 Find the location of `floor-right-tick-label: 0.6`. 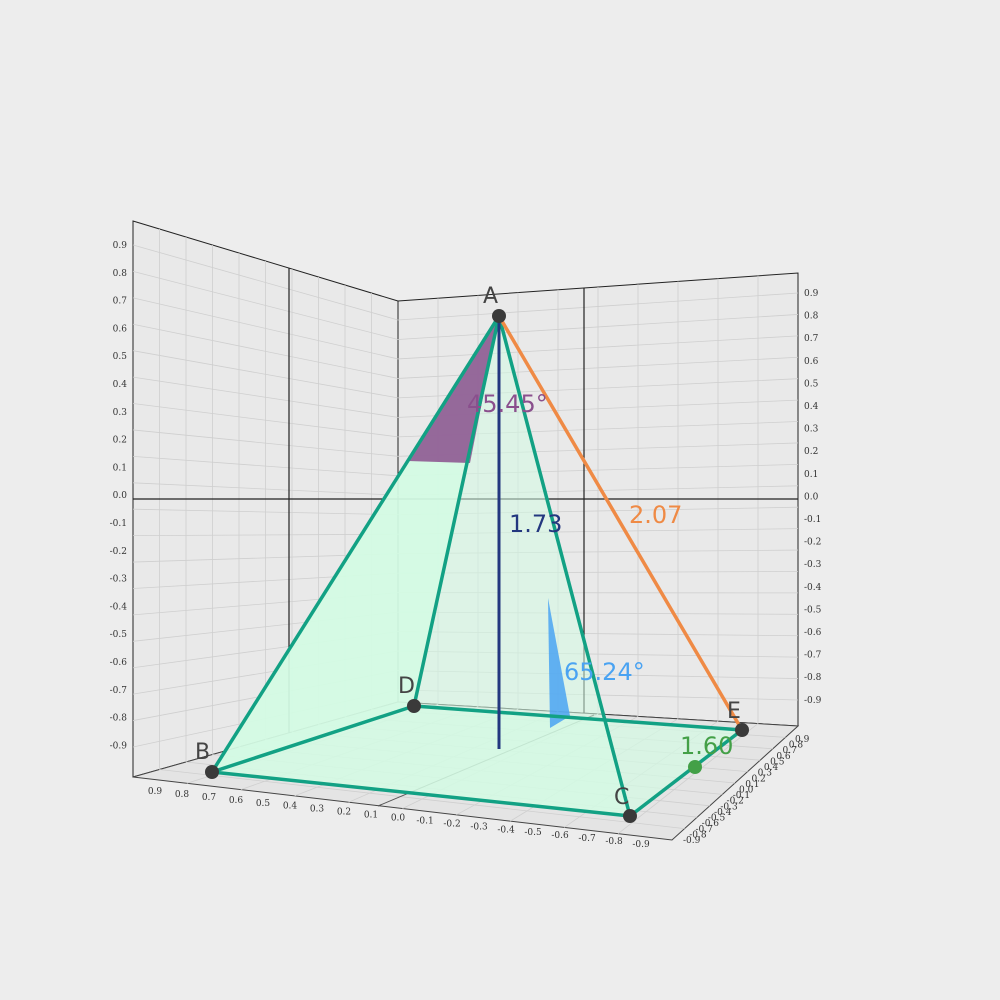

floor-right-tick-label: 0.6 is located at coordinates (783, 757).